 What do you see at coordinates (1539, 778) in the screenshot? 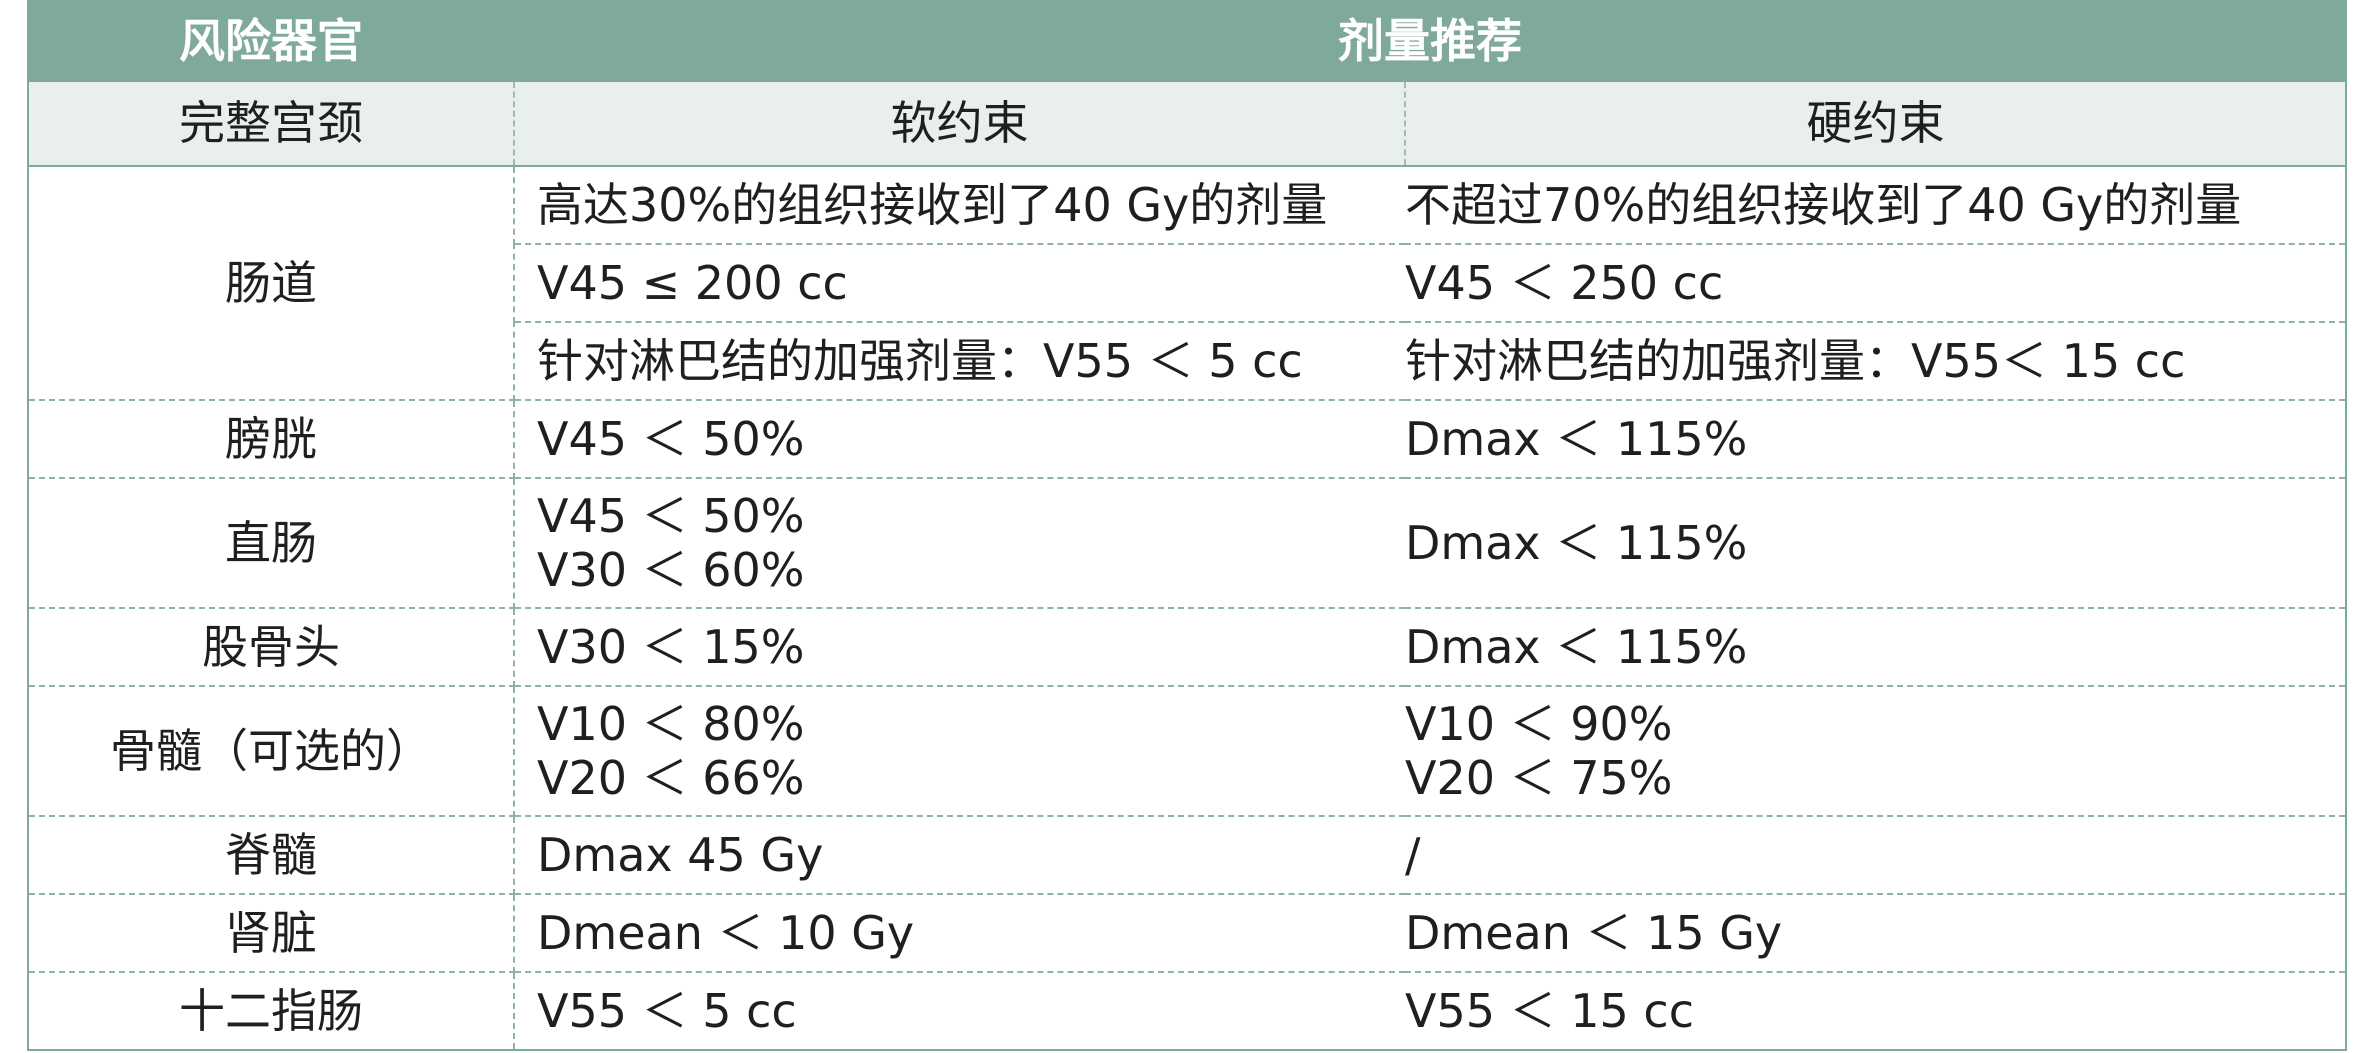
I see `constraint-text: V20 ＜ 75%` at bounding box center [1539, 778].